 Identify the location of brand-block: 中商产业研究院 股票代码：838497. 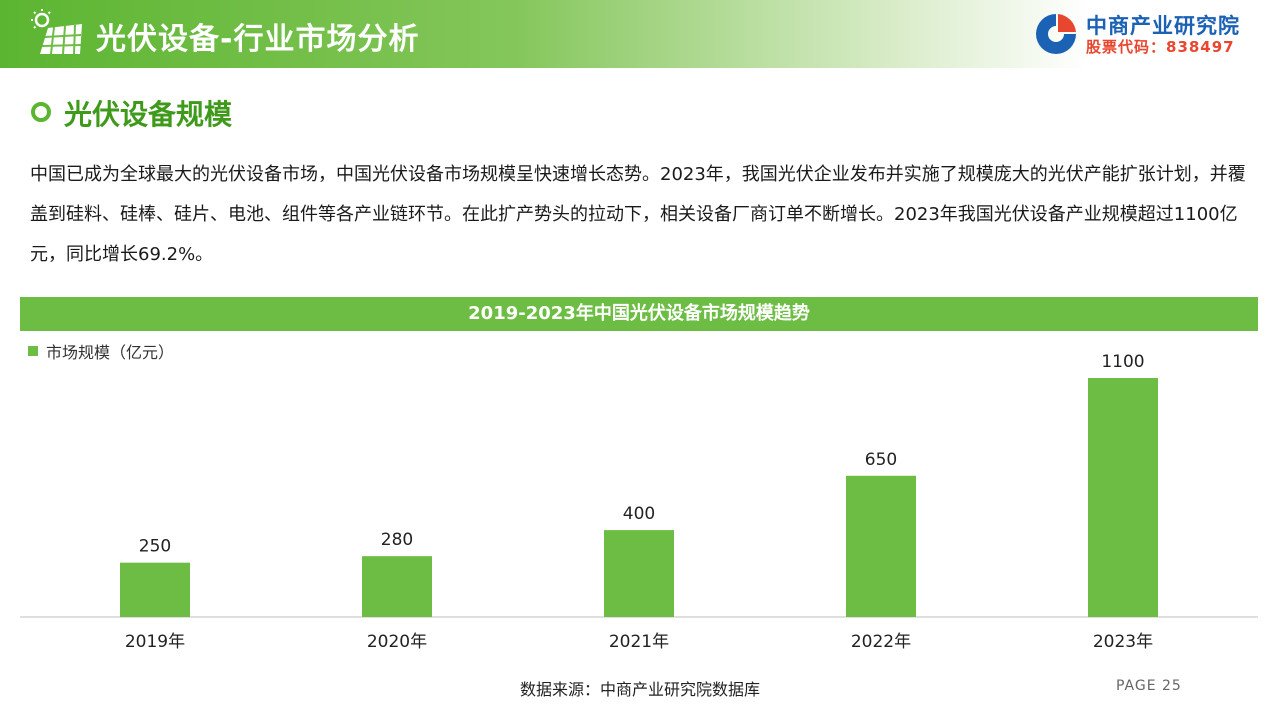
(1147, 34).